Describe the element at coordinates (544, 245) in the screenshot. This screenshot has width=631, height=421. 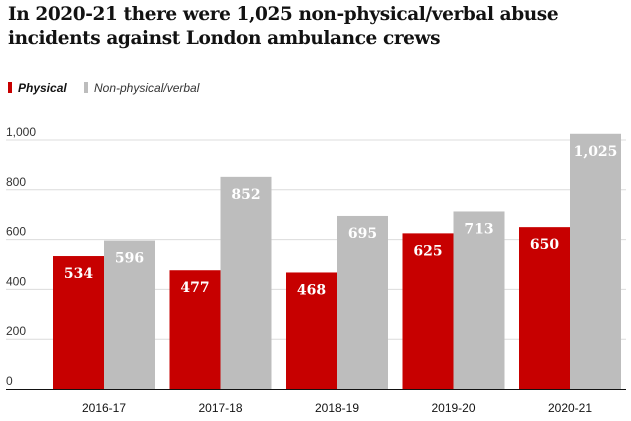
I see `data-label-physical-2020-21: 650` at that location.